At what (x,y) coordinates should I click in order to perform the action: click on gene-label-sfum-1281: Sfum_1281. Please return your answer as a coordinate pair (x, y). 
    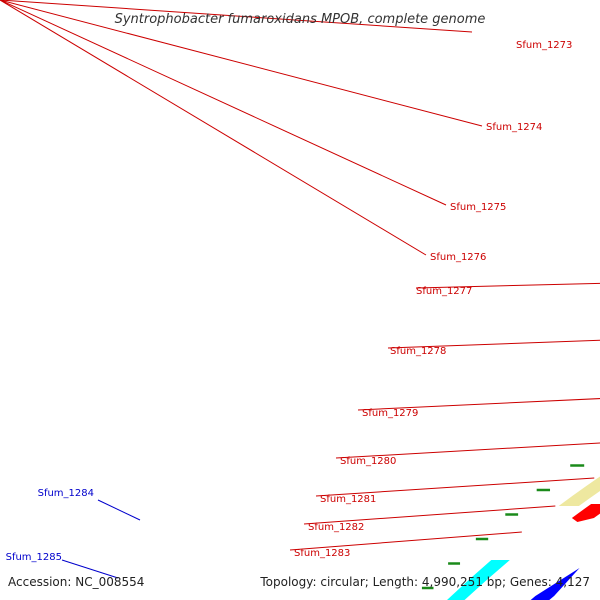
    Looking at the image, I should click on (348, 499).